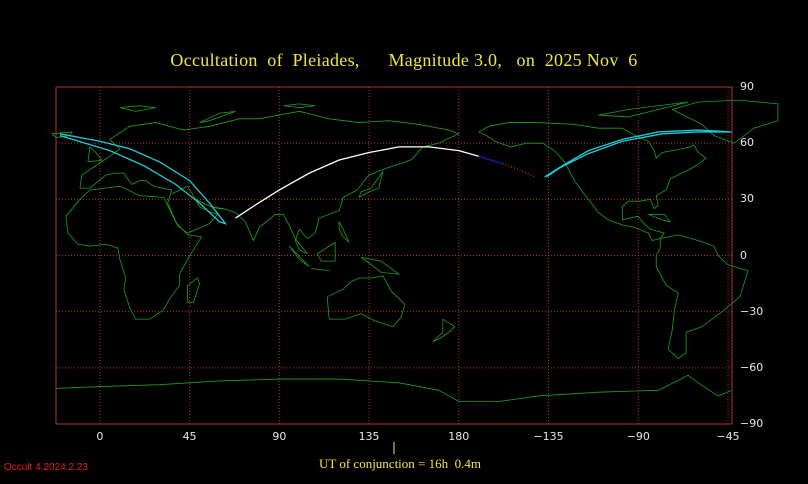  What do you see at coordinates (189, 436) in the screenshot?
I see `lon-tick-label: 45` at bounding box center [189, 436].